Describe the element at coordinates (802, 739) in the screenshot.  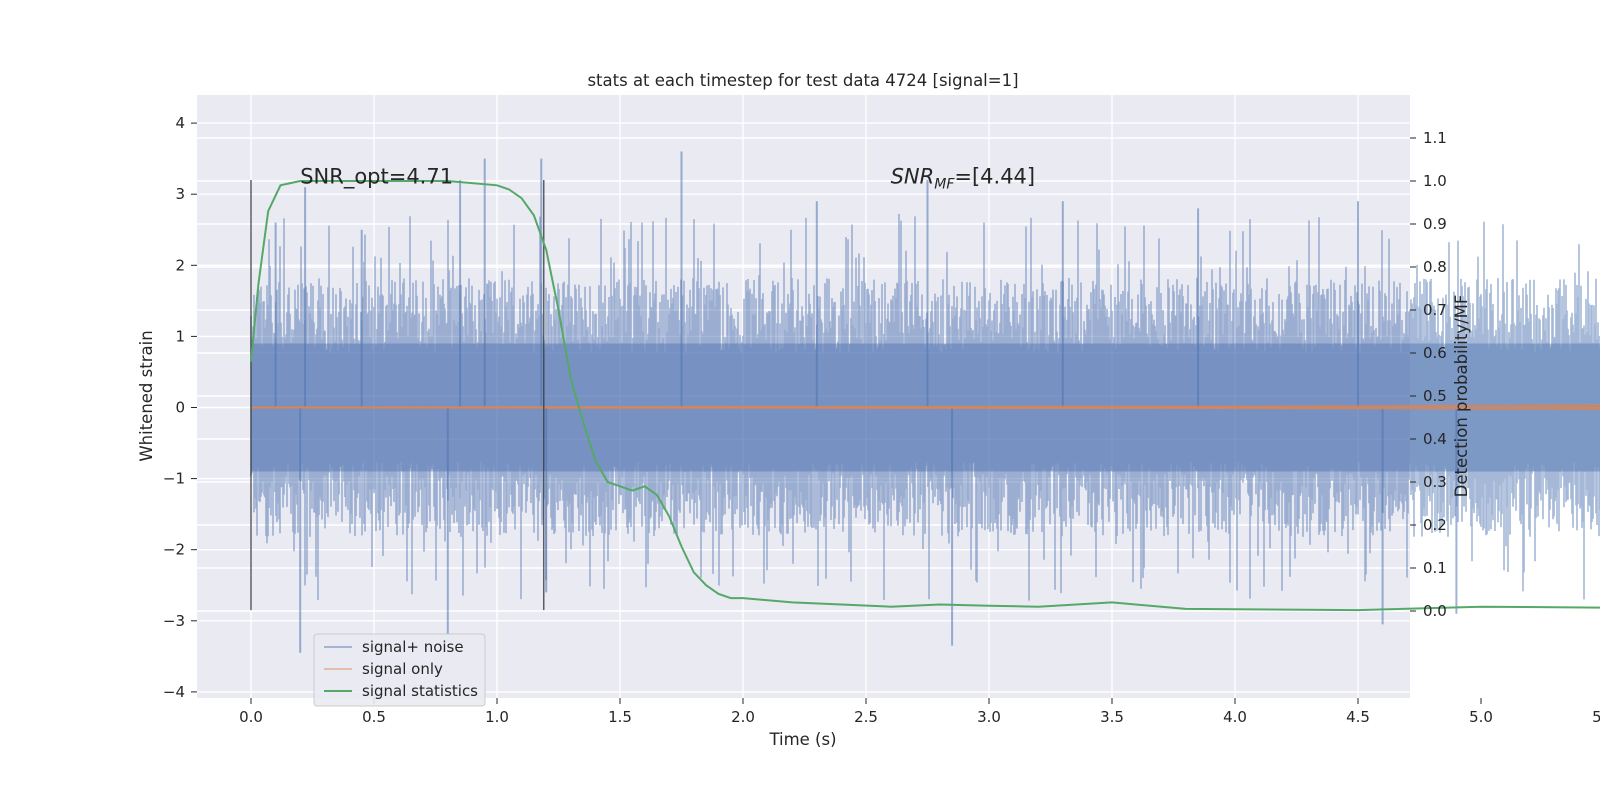
I see `x-axis-label: Time (s)` at that location.